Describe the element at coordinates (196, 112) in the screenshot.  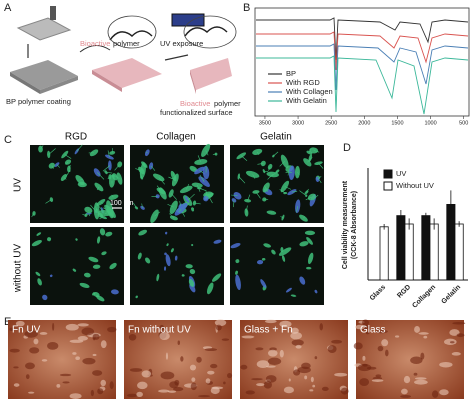
I see `surface-label: functionalized surface` at that location.